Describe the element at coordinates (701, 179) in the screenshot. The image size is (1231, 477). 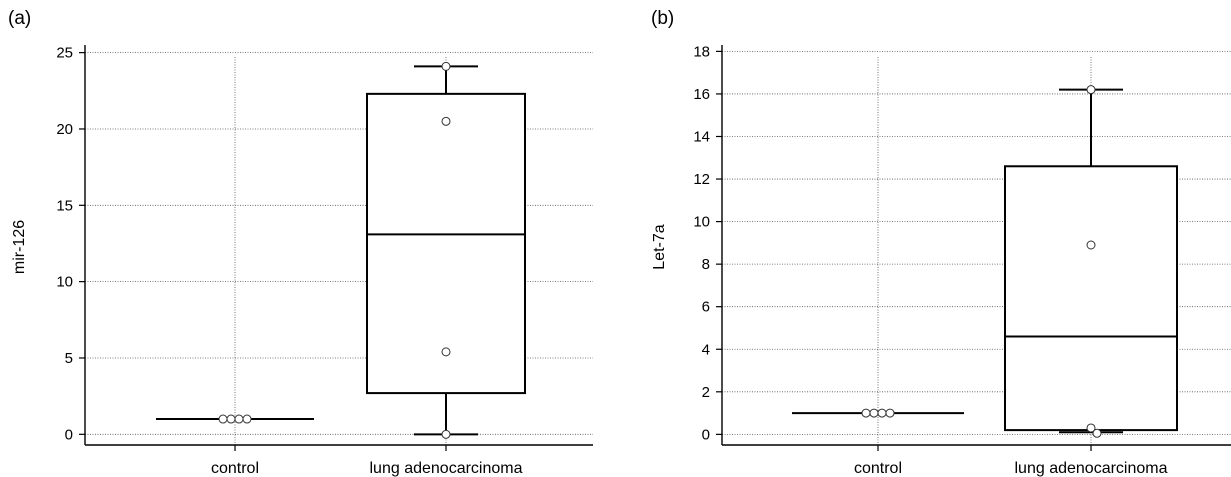
I see `panel-b-y-tick-label: 12` at that location.